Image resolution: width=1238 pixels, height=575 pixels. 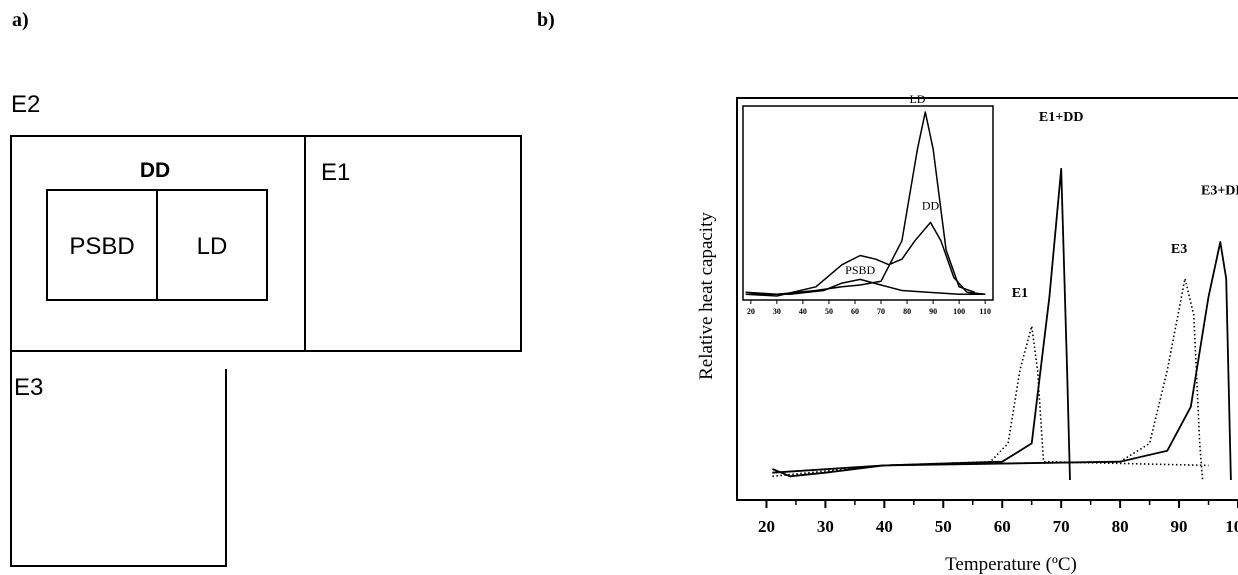 I want to click on x-tick-label-20: 20, so click(x=766, y=526).